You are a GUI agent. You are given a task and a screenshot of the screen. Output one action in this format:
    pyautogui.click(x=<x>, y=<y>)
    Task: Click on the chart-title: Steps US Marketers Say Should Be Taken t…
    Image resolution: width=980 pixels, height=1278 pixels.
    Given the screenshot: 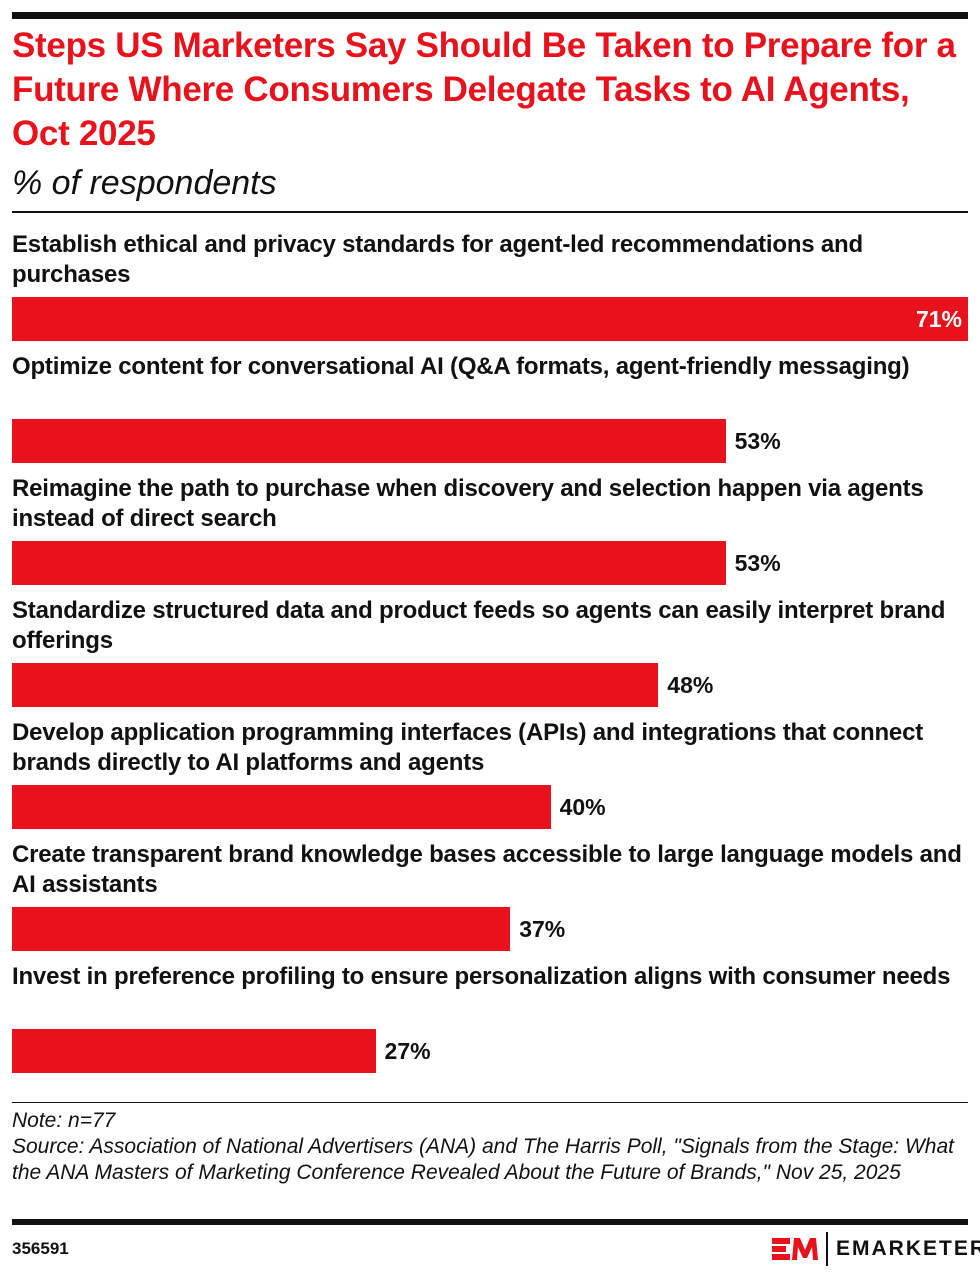 What is the action you would take?
    pyautogui.click(x=484, y=89)
    